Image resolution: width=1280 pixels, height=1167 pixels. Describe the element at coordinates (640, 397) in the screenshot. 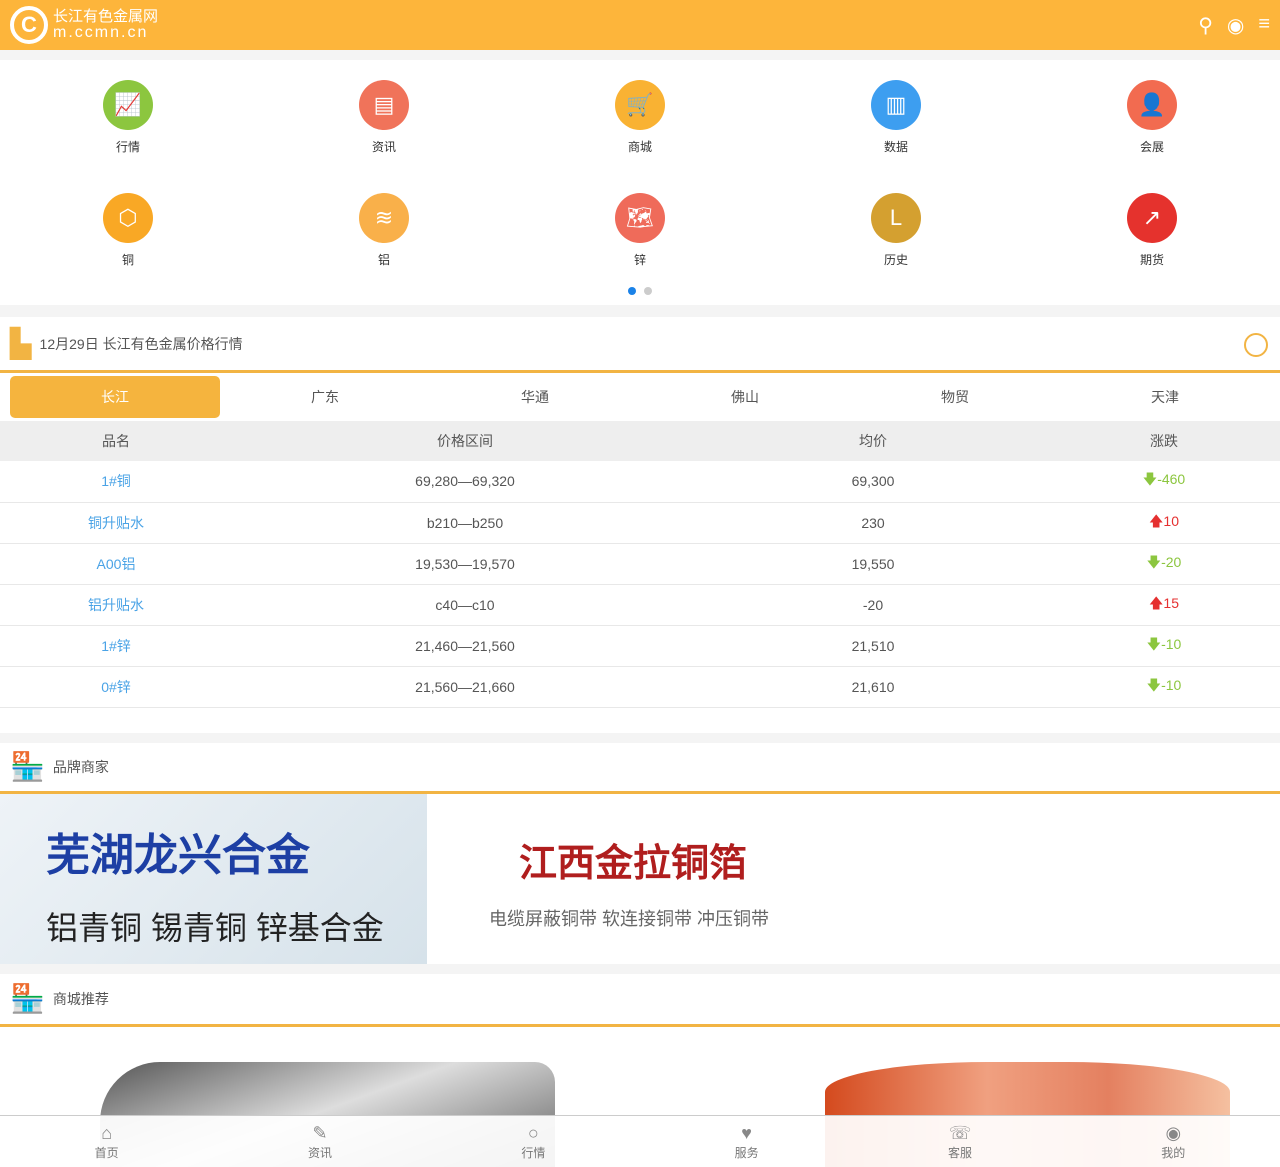

I see `region-tabs: 长江 广东 华通 佛山 物贸 天津` at that location.